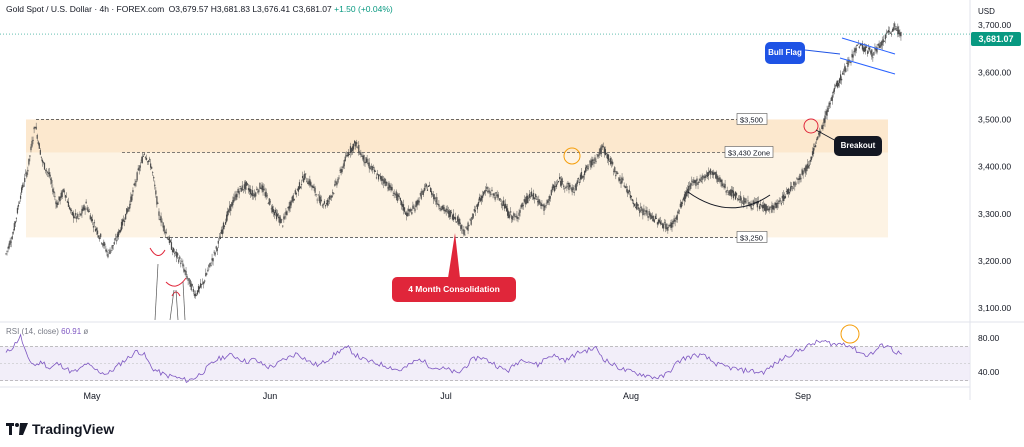  I want to click on rsi-legend: RSI (14, close) 60.91 ø, so click(47, 331).